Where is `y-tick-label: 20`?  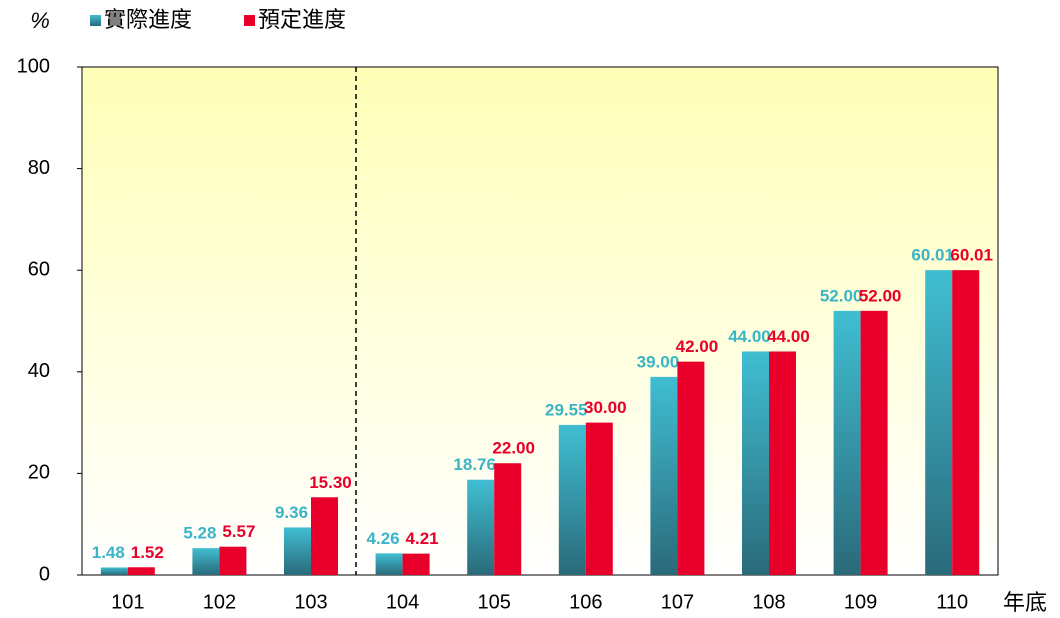
y-tick-label: 20 is located at coordinates (39, 473).